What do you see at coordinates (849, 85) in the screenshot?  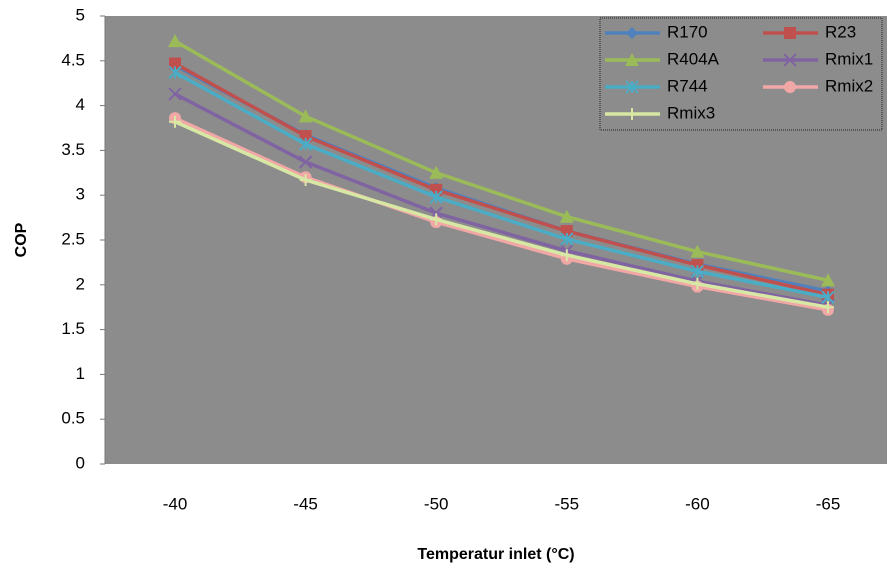 I see `legend-label: Rmix2` at bounding box center [849, 85].